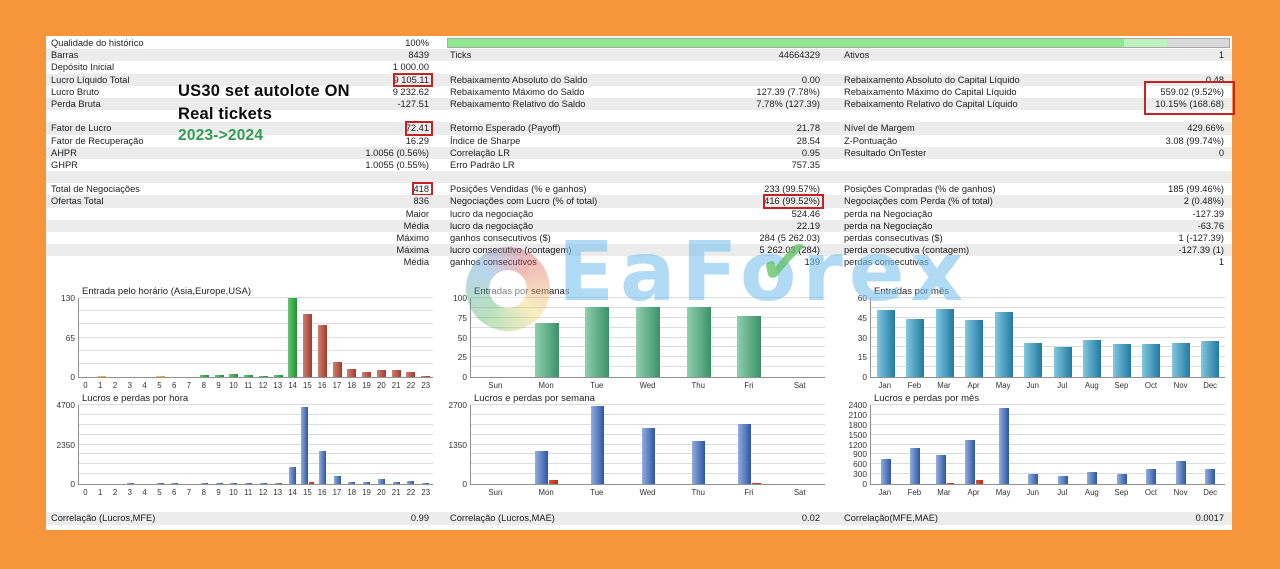 The height and width of the screenshot is (569, 1280). Describe the element at coordinates (457, 405) in the screenshot. I see `y-tick-label: 2700` at that location.